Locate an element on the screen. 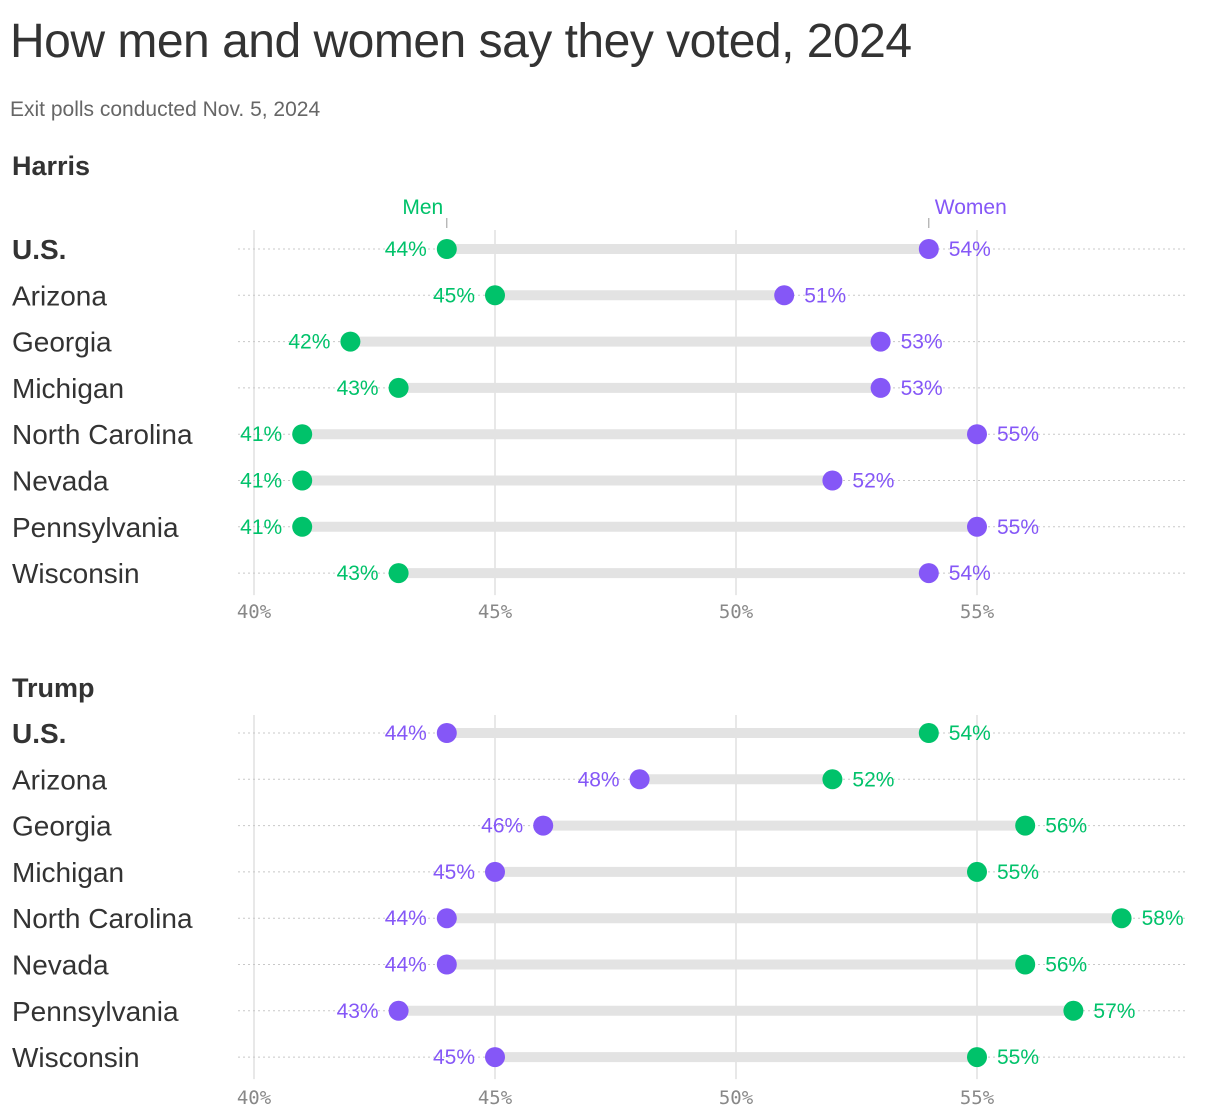  panel-title: Harris is located at coordinates (51, 166).